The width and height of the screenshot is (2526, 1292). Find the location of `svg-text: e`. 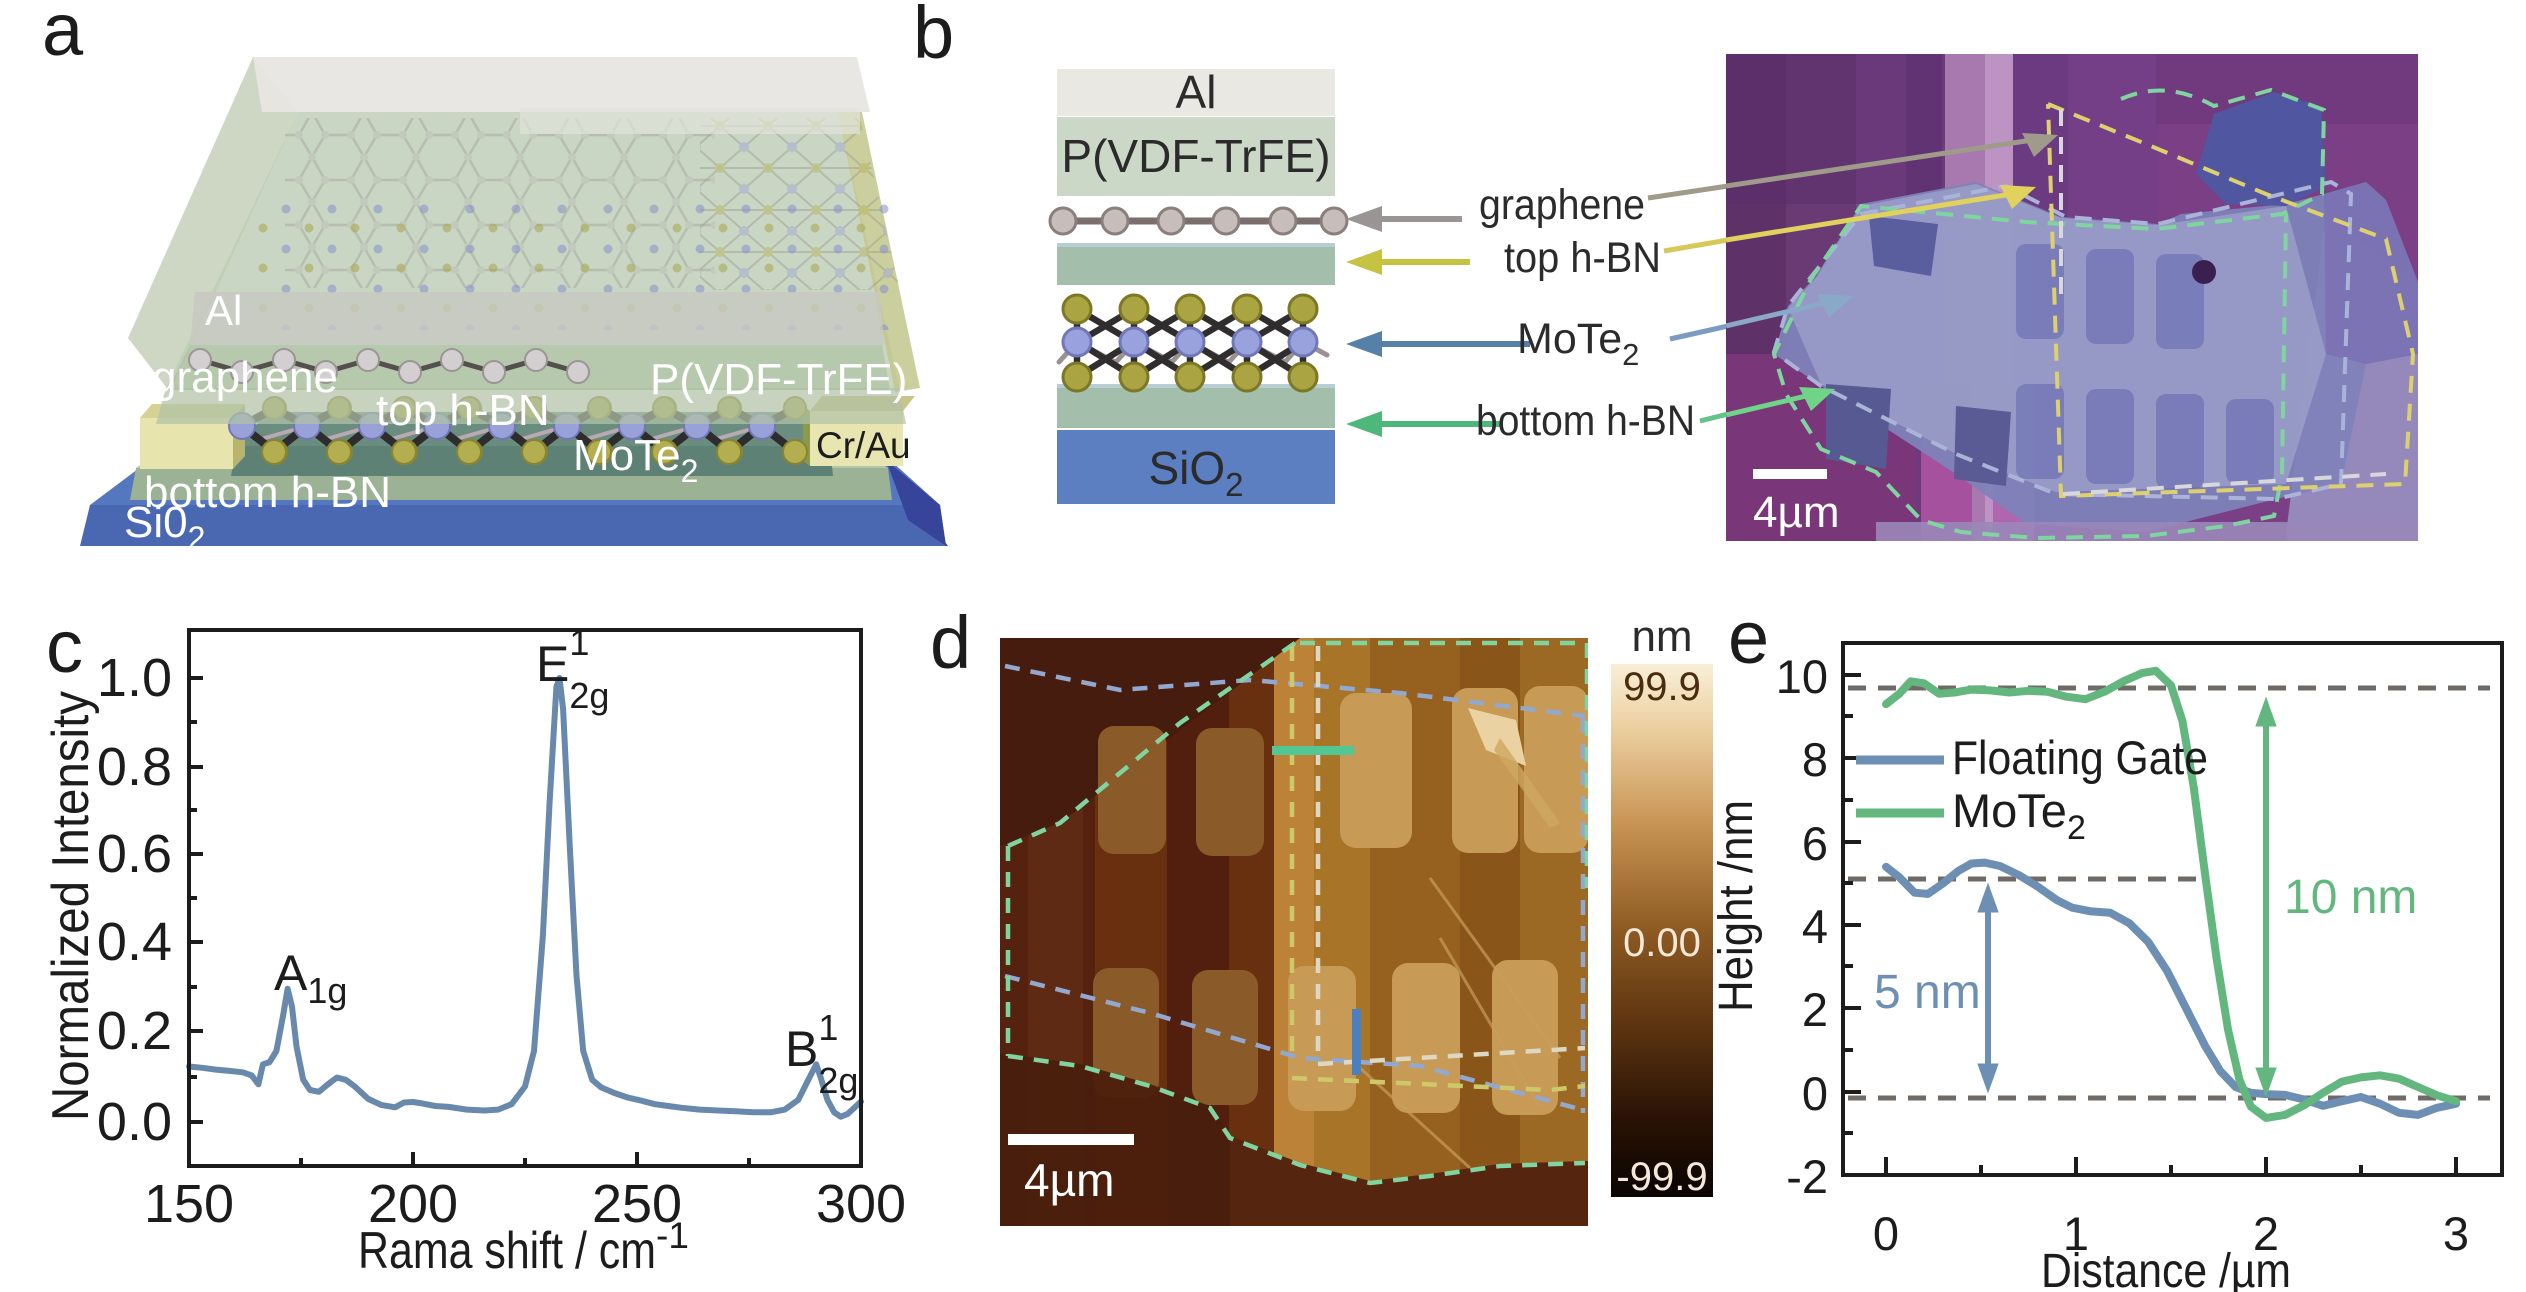

svg-text: e is located at coordinates (1748, 637).